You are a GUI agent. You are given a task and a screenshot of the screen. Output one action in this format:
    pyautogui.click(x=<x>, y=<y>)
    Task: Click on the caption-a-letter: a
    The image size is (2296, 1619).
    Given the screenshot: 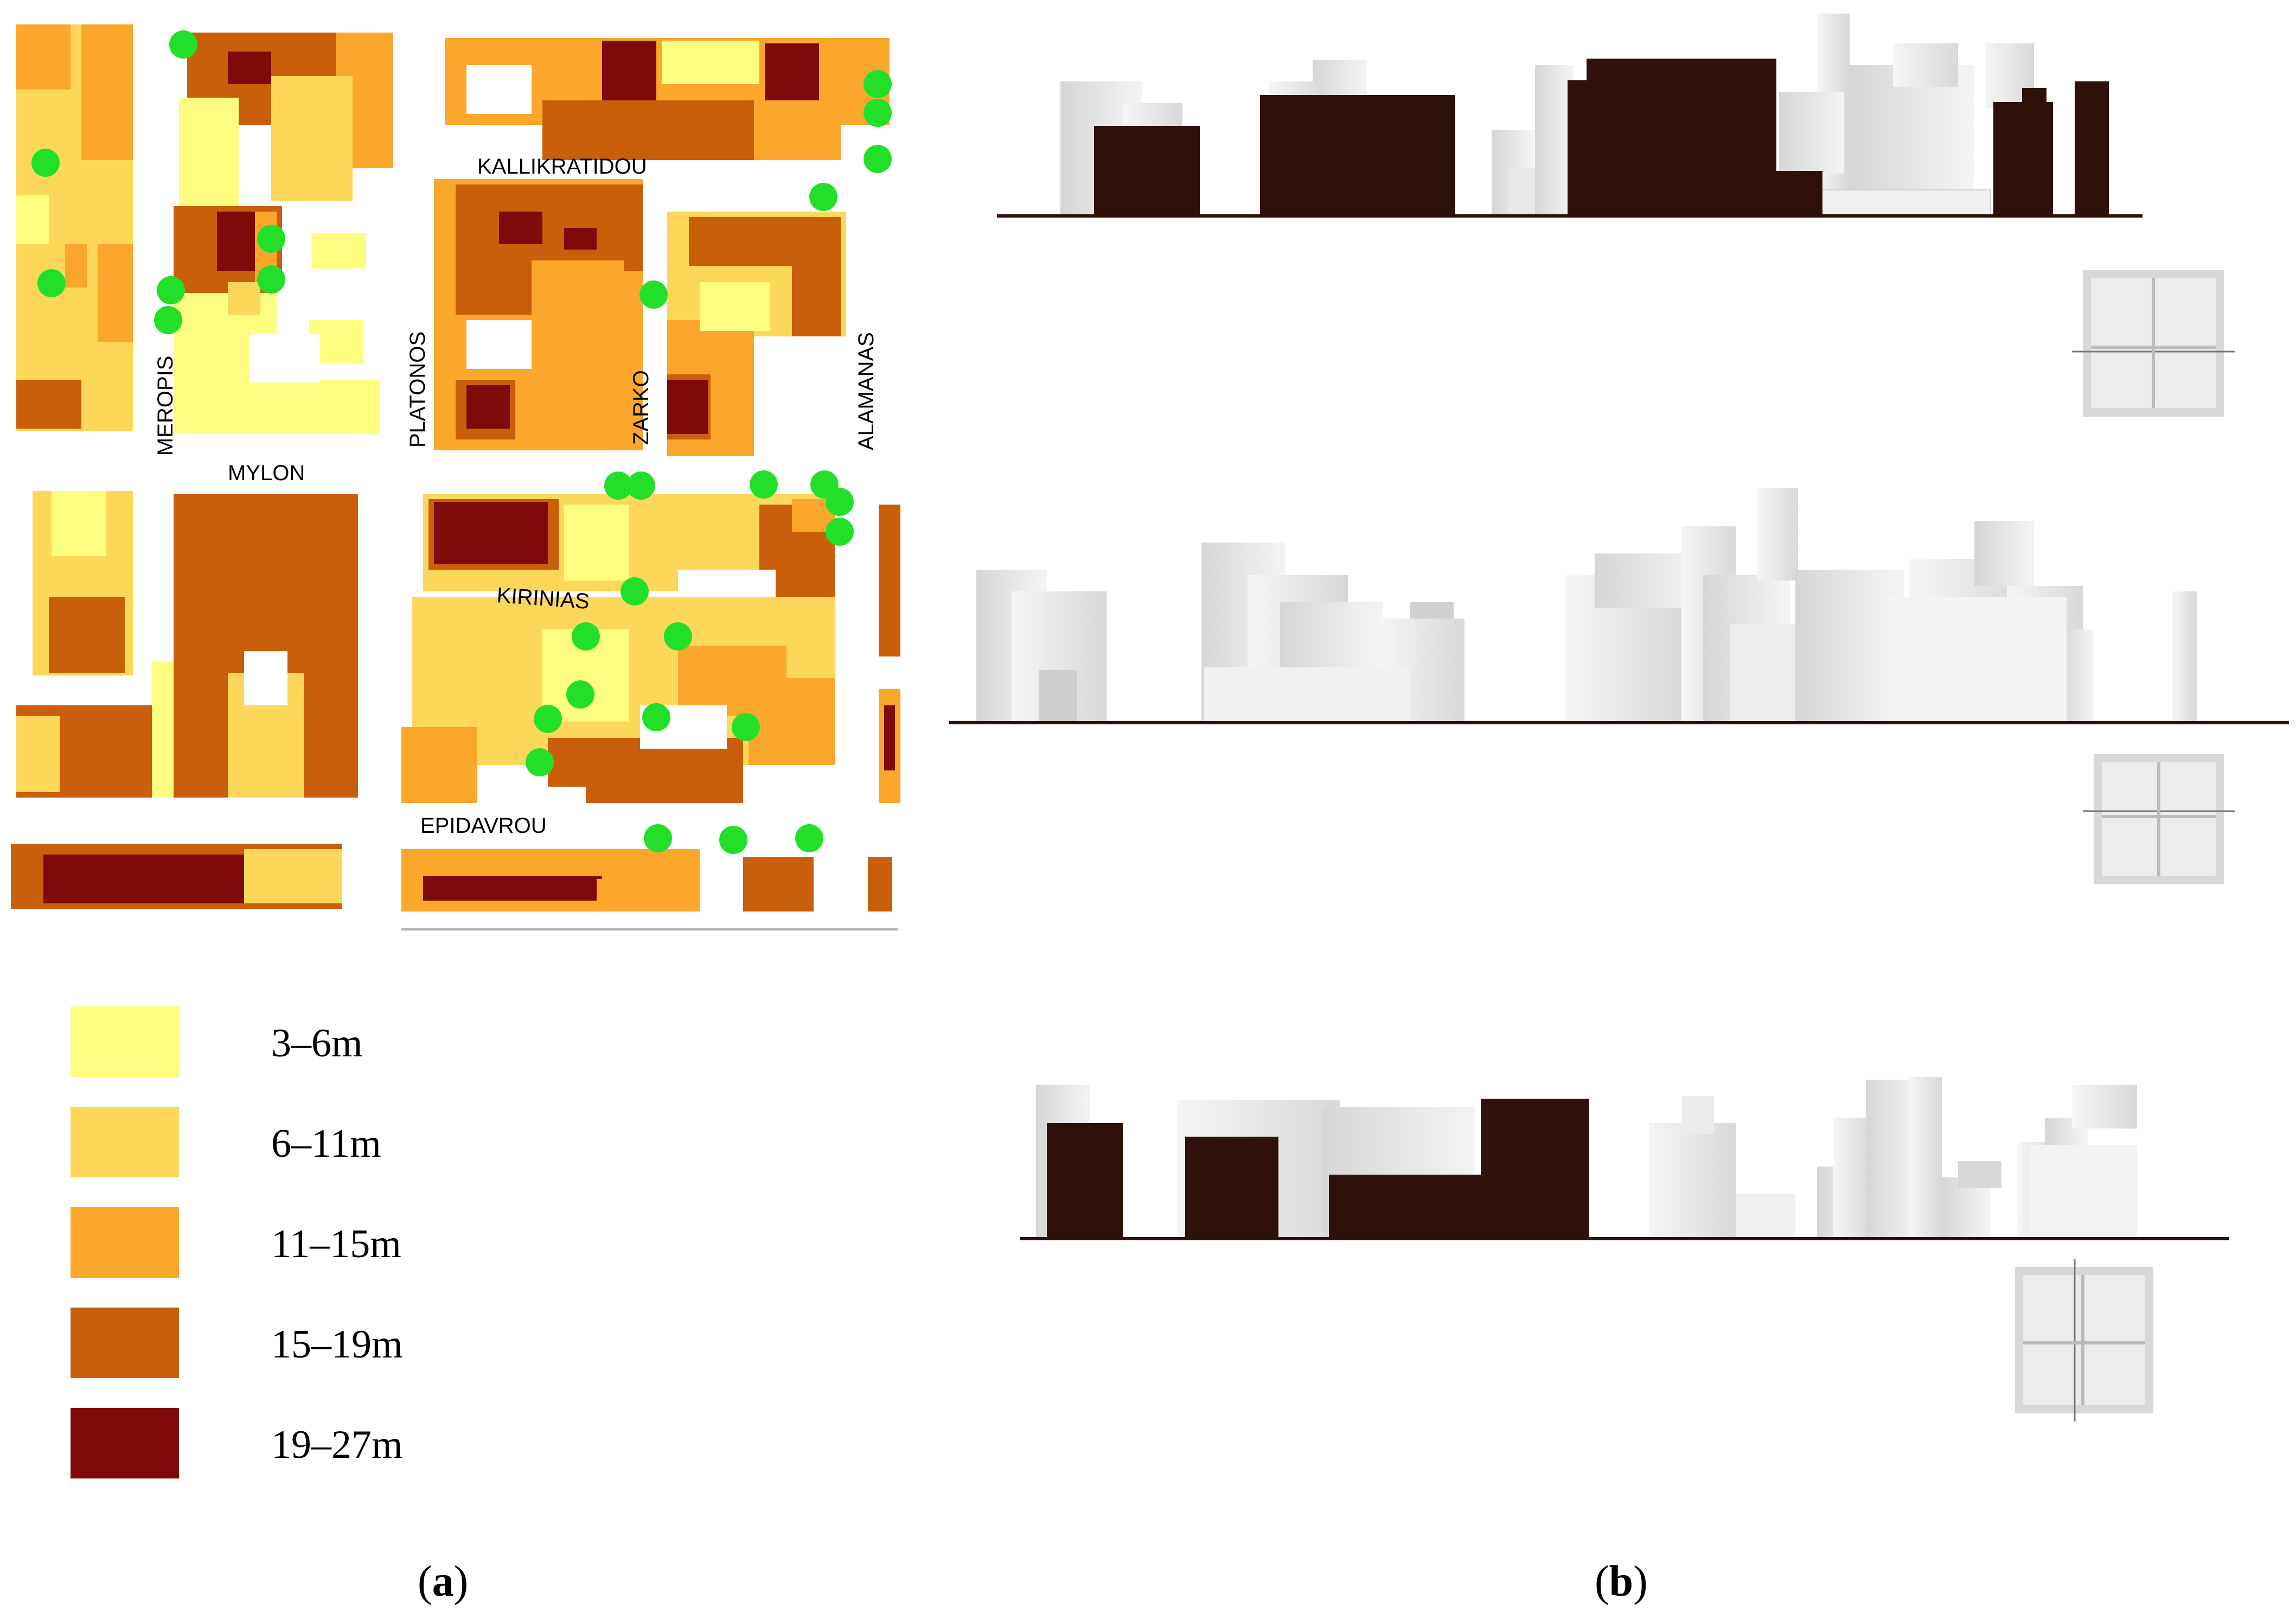 What is the action you would take?
    pyautogui.click(x=443, y=1581)
    